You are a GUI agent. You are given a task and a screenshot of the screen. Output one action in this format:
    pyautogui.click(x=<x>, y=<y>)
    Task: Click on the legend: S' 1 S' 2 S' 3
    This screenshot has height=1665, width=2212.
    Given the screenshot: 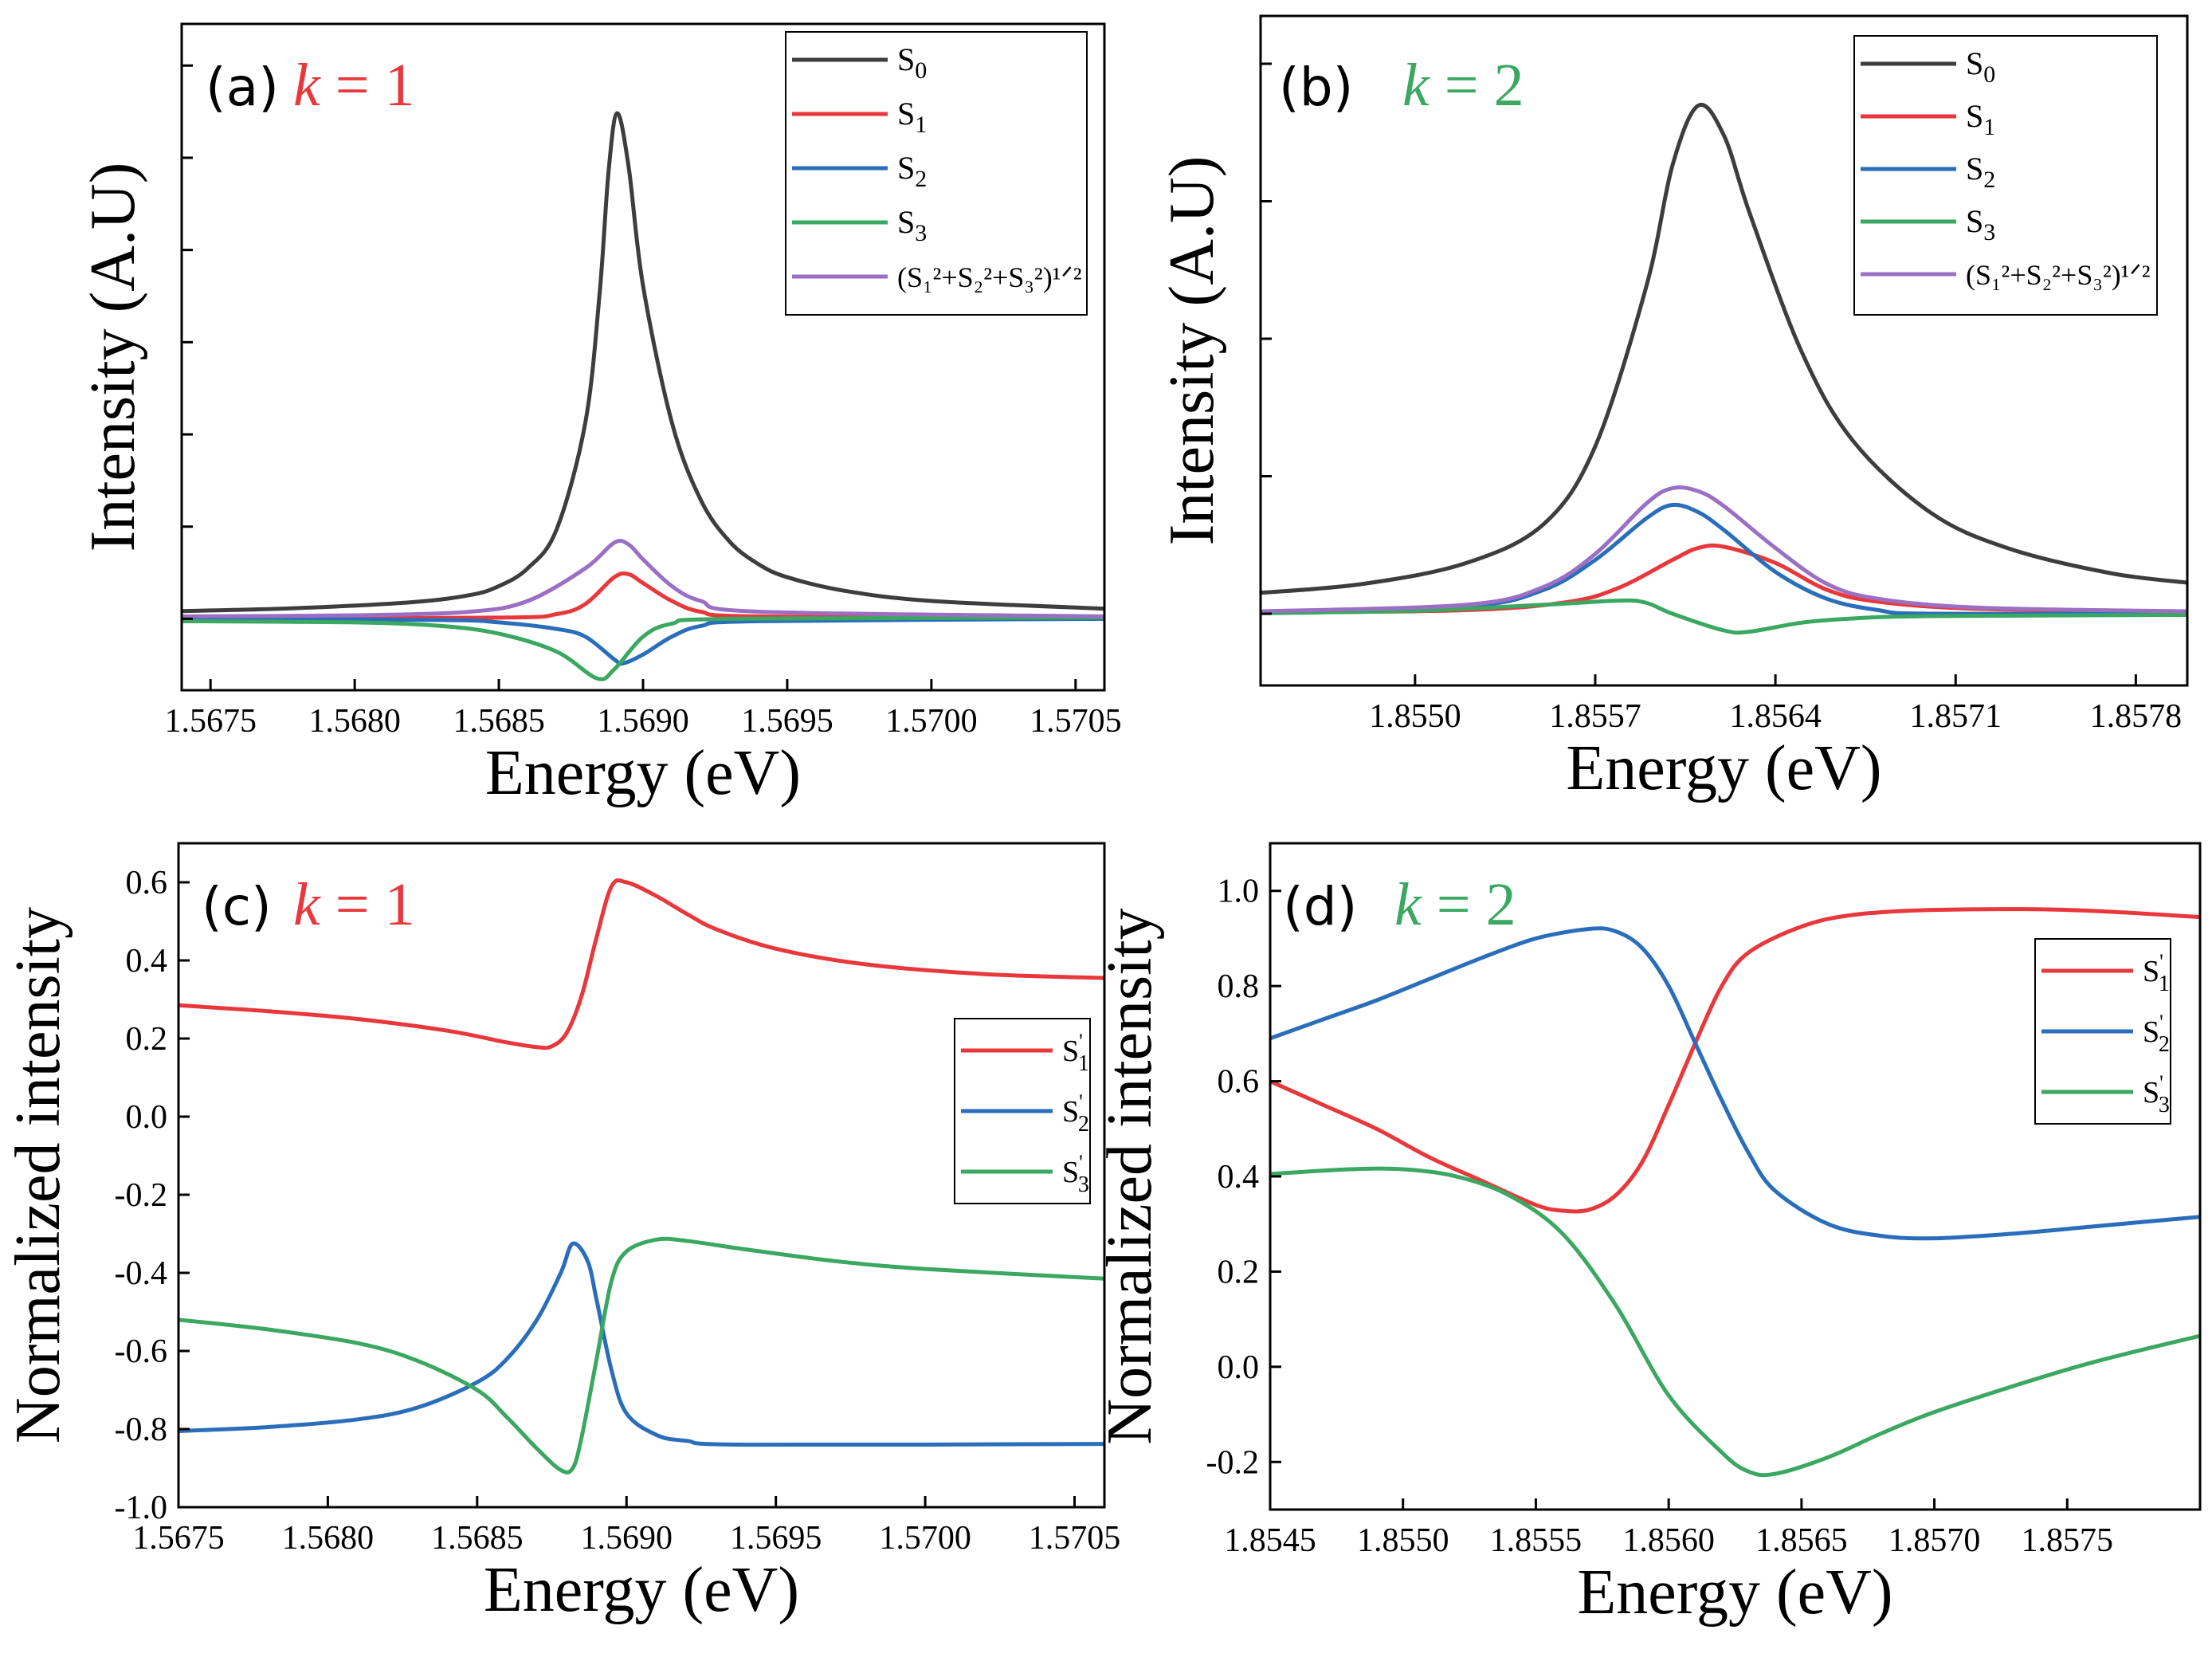 What is the action you would take?
    pyautogui.click(x=2102, y=1031)
    